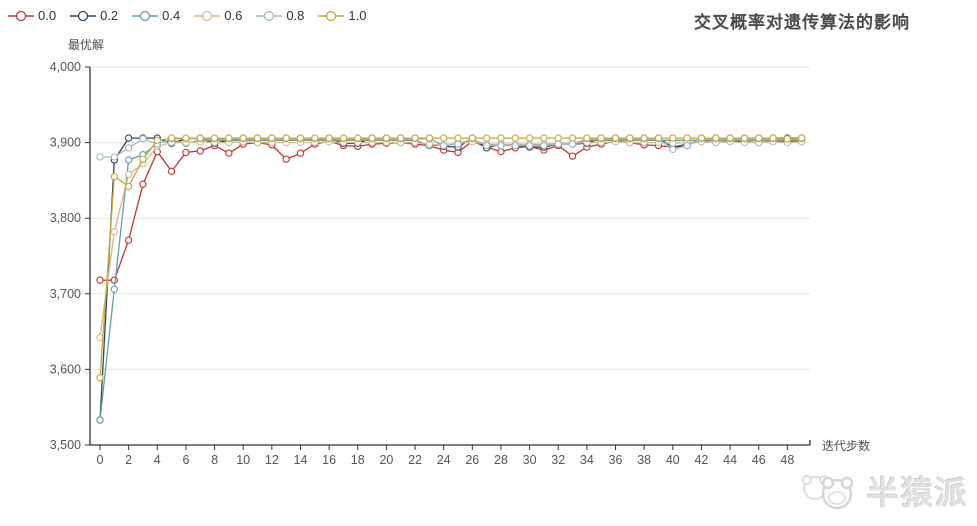 This screenshot has width=977, height=526. What do you see at coordinates (65, 143) in the screenshot?
I see `y-tick-label: 3,900` at bounding box center [65, 143].